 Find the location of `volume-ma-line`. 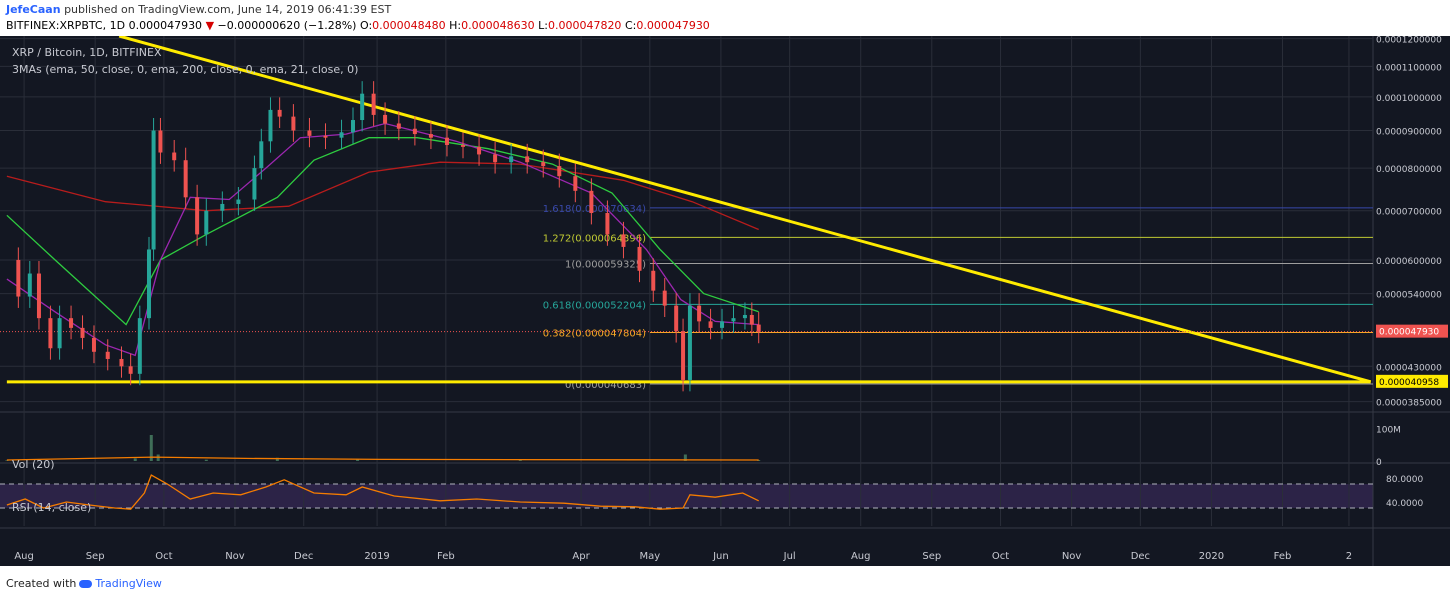

volume-ma-line is located at coordinates (382, 458).